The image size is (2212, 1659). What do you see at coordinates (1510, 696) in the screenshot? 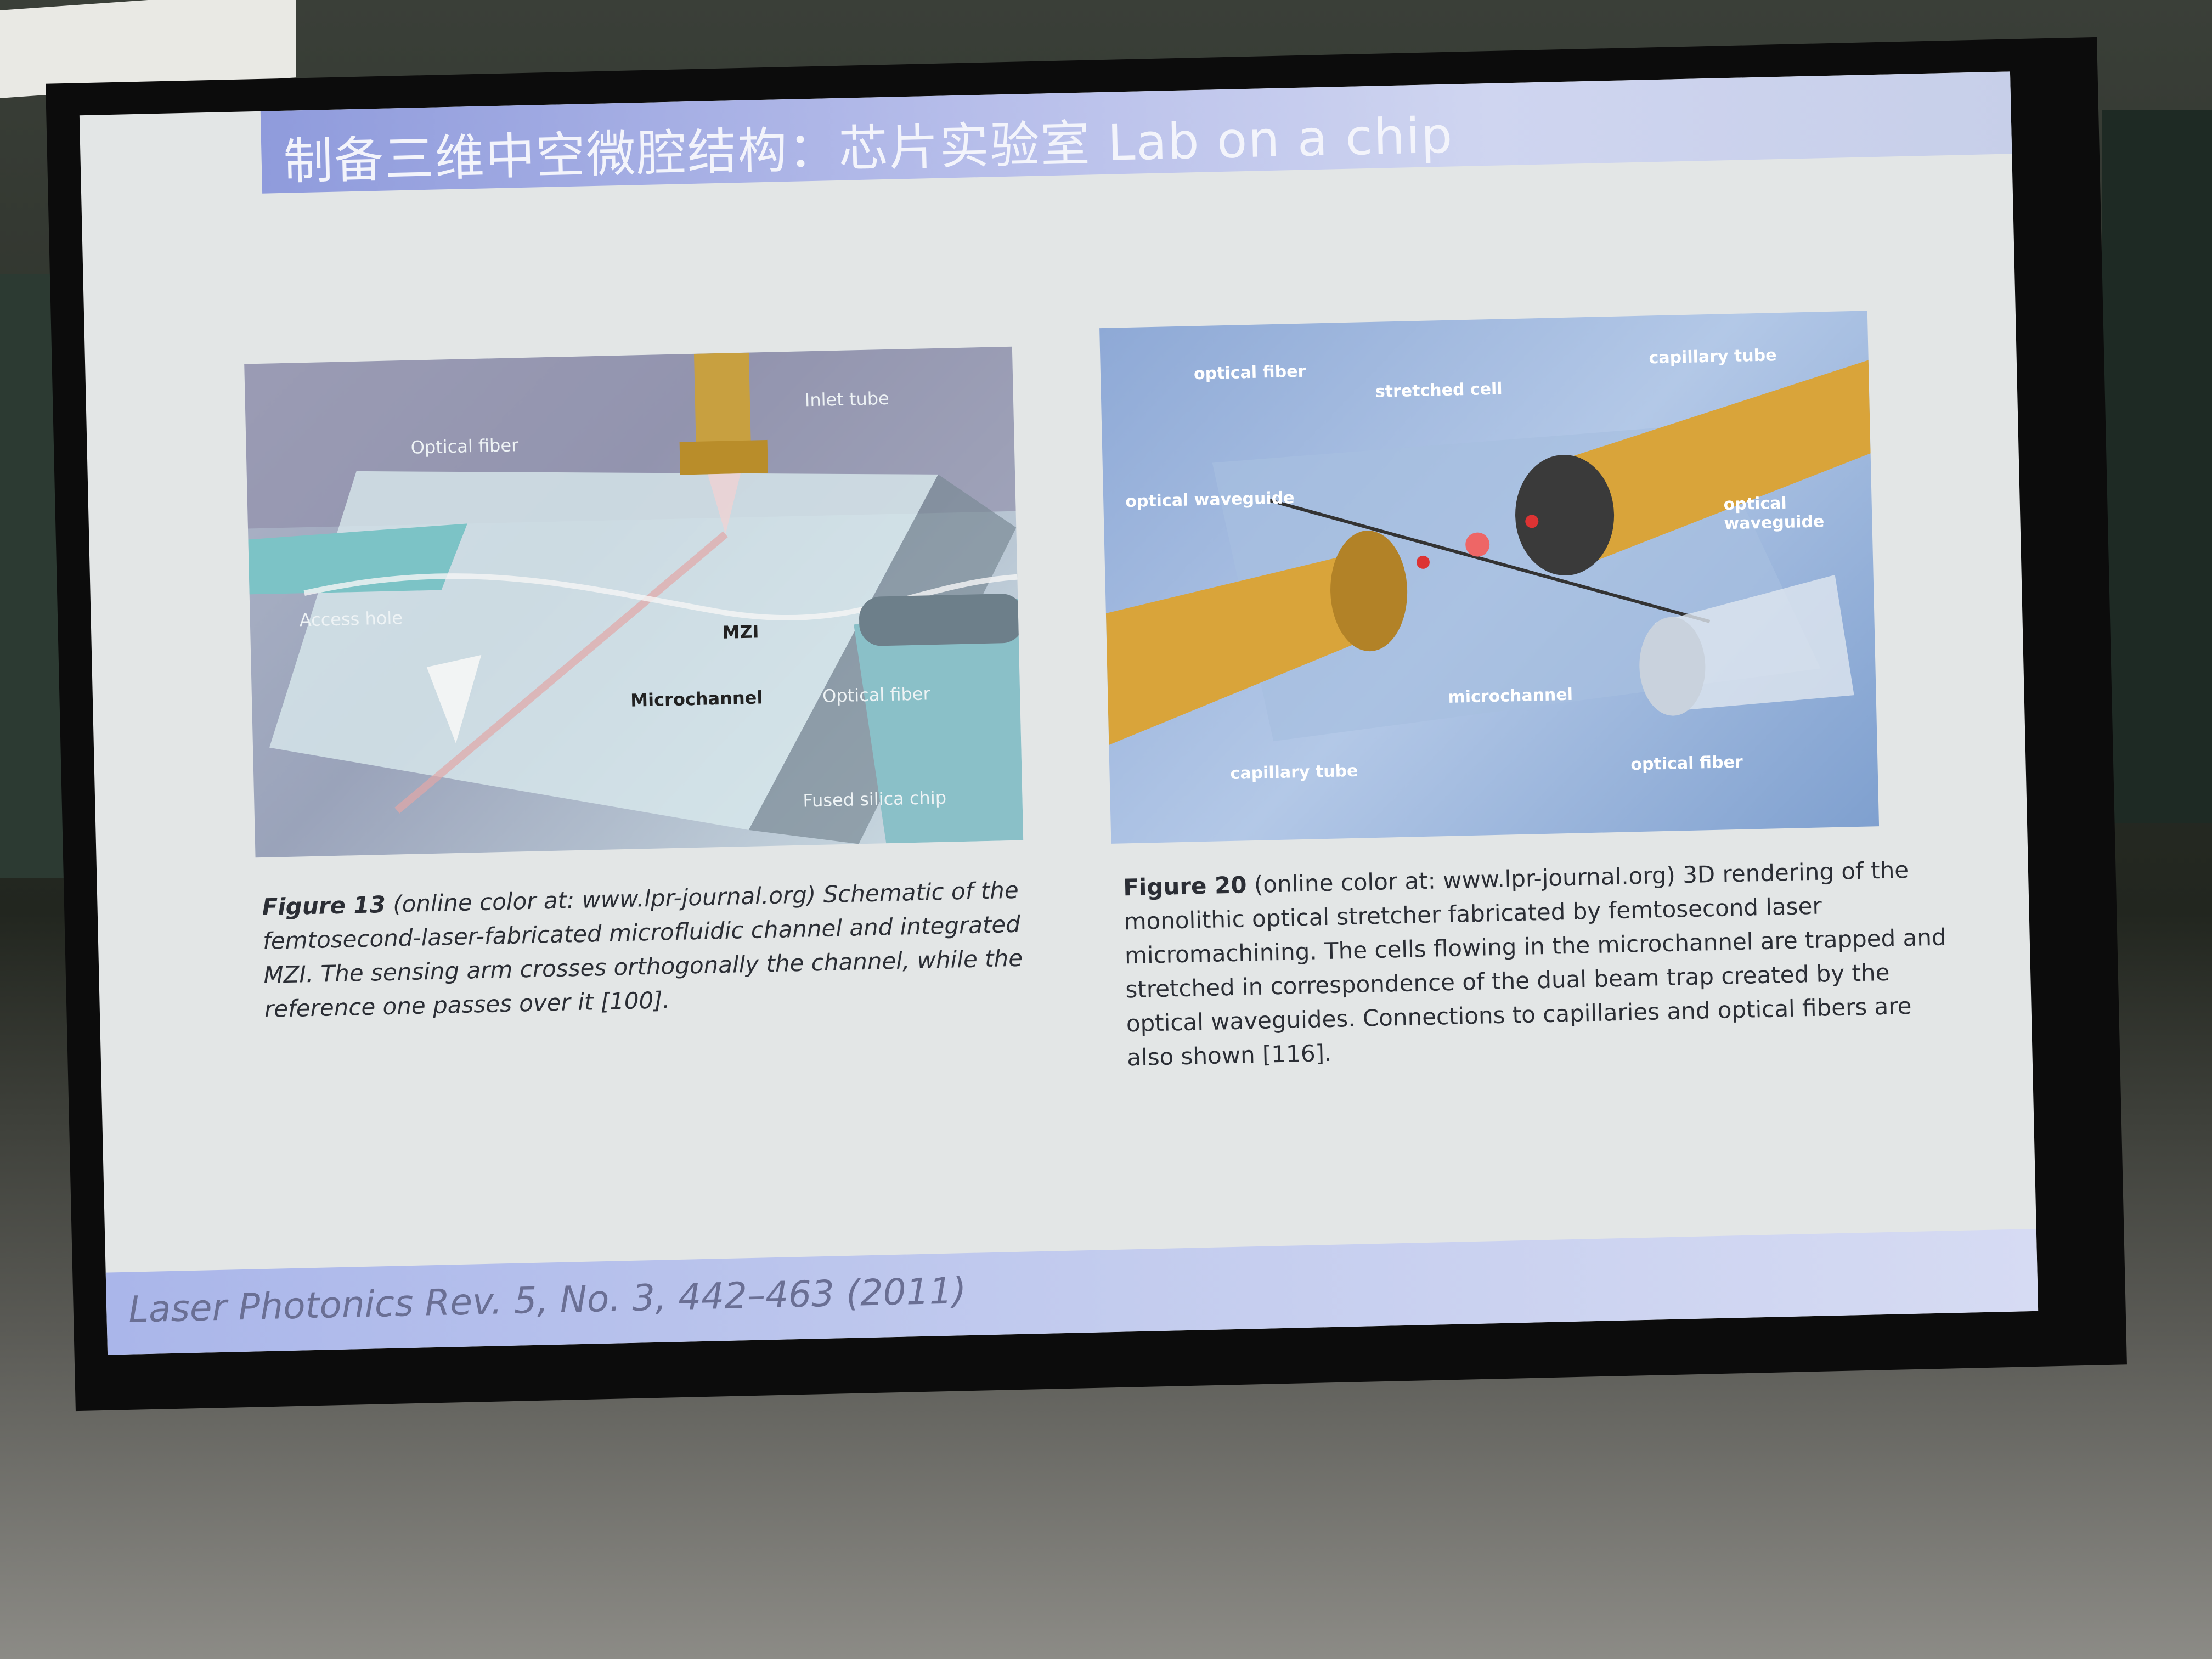
I see `label-microchannel-20: microchannel` at bounding box center [1510, 696].